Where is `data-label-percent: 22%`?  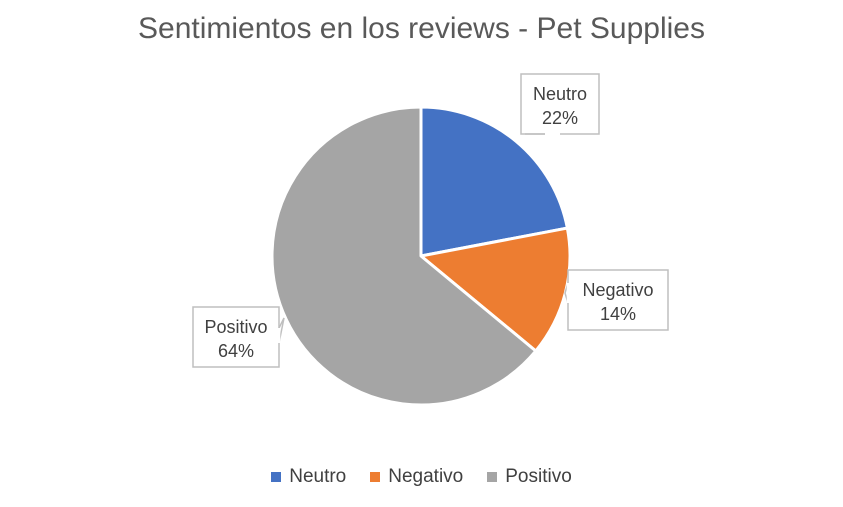 data-label-percent: 22% is located at coordinates (560, 118).